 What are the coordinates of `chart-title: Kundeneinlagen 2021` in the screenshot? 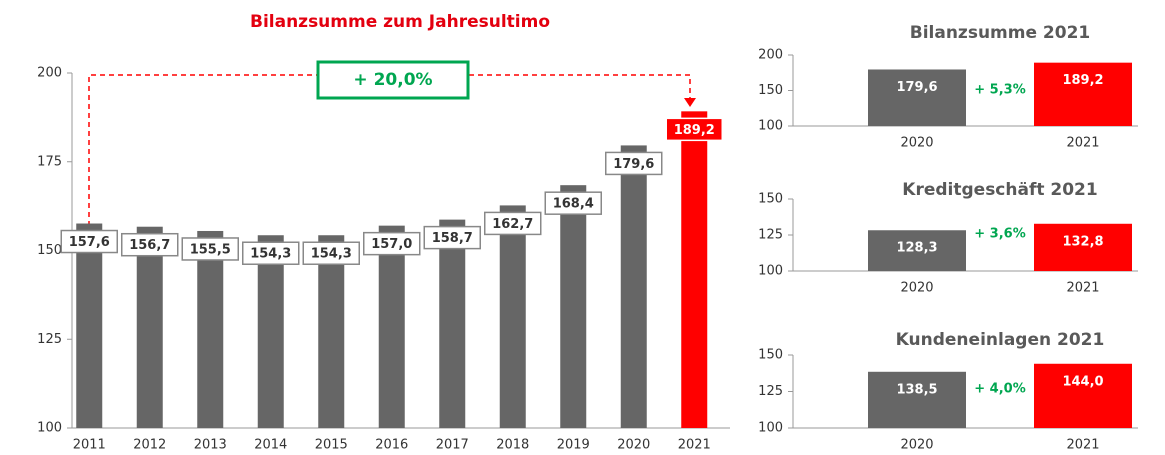 It's located at (1000, 340).